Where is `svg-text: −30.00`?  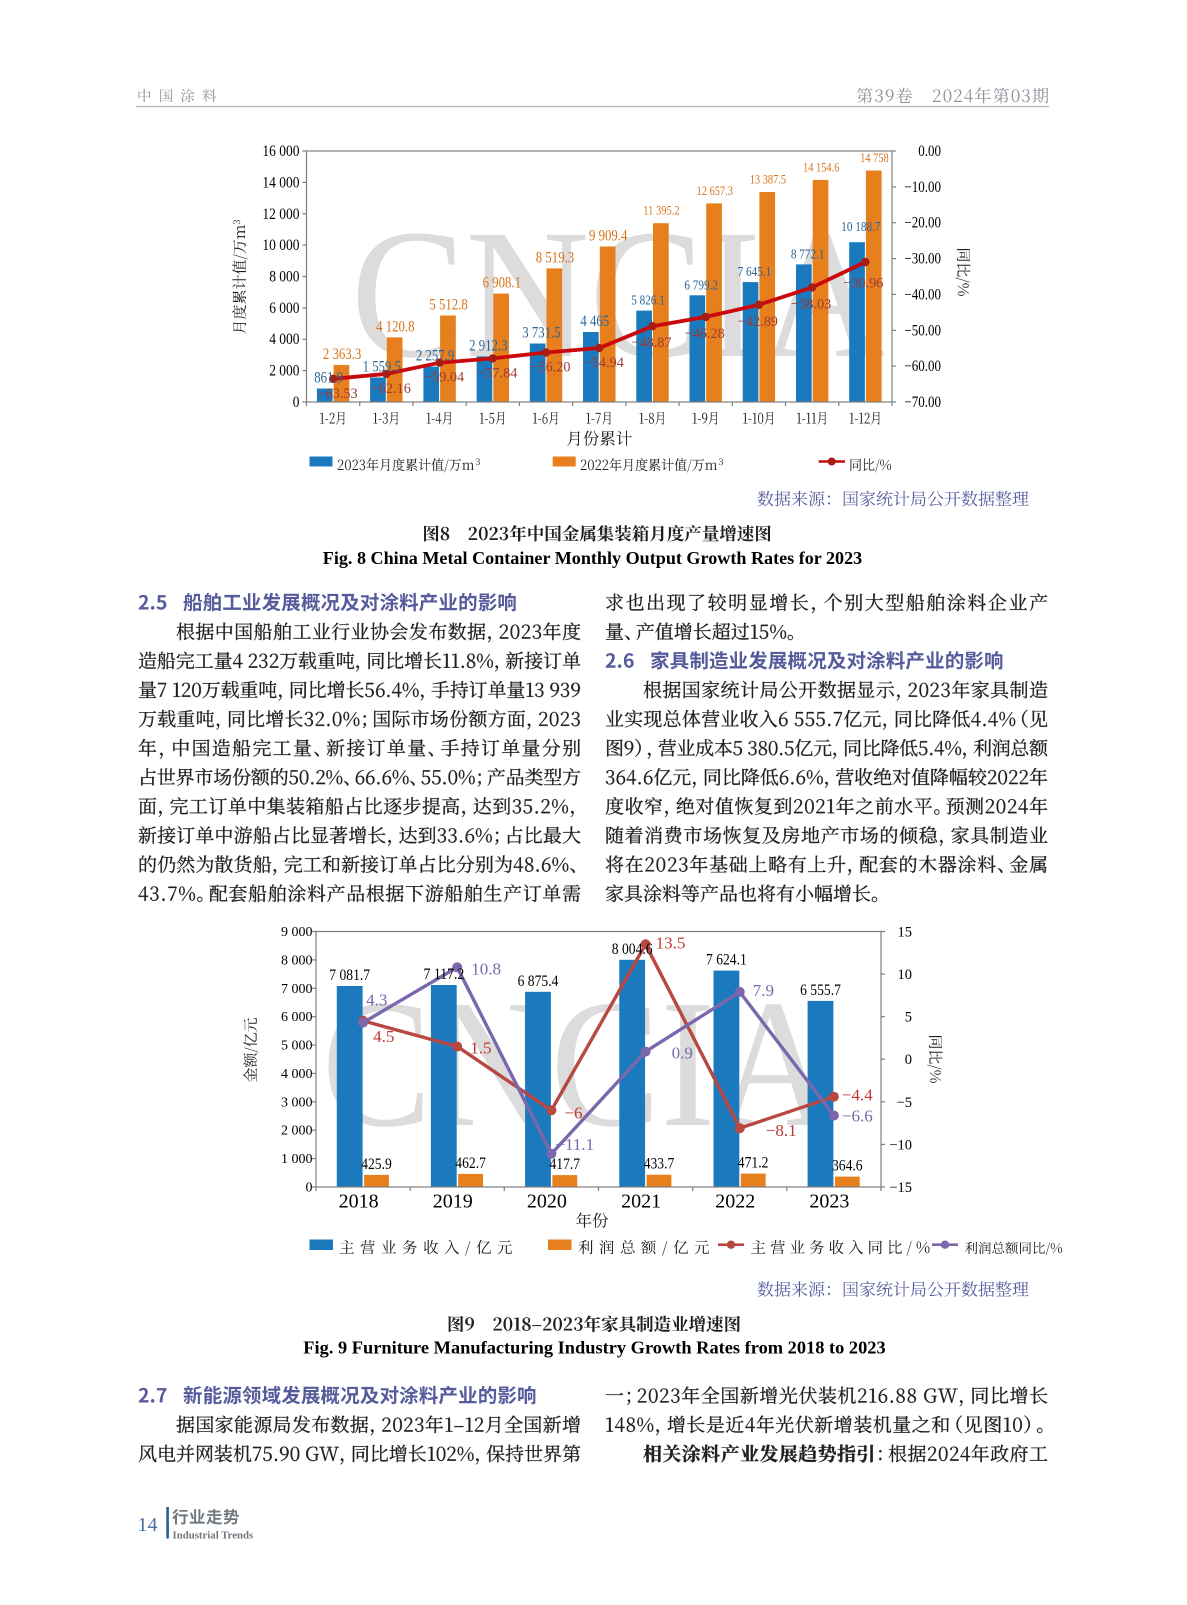
svg-text: −30.00 is located at coordinates (922, 259).